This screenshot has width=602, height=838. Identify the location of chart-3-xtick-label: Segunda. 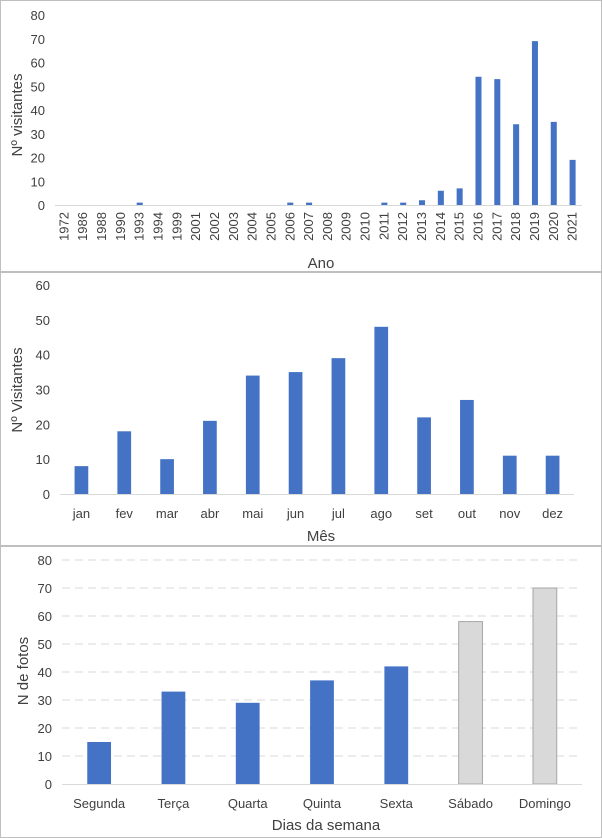
(99, 803).